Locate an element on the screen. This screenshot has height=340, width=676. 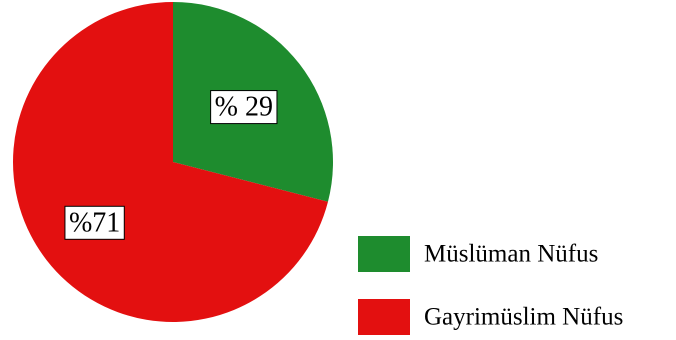
legend: Müslüman Nüfus Gayrimüslim Nüfus is located at coordinates (490, 285).